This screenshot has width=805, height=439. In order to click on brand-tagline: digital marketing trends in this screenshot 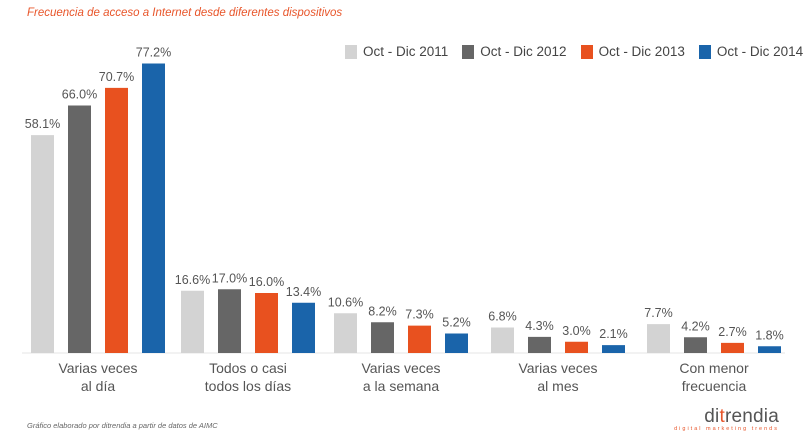, I will do `click(726, 429)`.